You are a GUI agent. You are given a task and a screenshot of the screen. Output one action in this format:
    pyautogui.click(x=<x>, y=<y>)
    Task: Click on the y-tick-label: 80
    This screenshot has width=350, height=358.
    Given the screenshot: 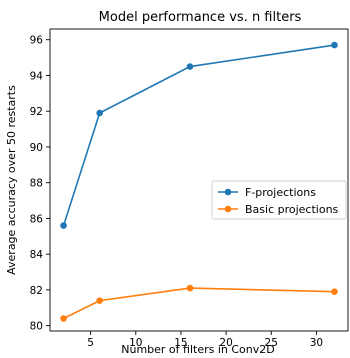 What is the action you would take?
    pyautogui.click(x=36, y=327)
    